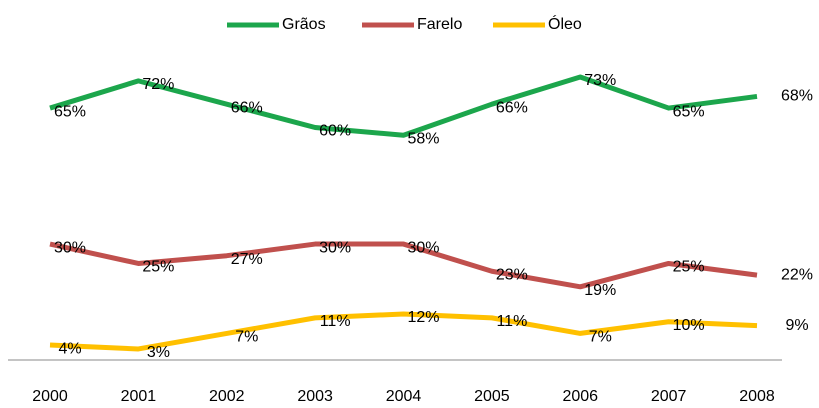  Describe the element at coordinates (512, 274) in the screenshot. I see `data-label: 23%` at that location.